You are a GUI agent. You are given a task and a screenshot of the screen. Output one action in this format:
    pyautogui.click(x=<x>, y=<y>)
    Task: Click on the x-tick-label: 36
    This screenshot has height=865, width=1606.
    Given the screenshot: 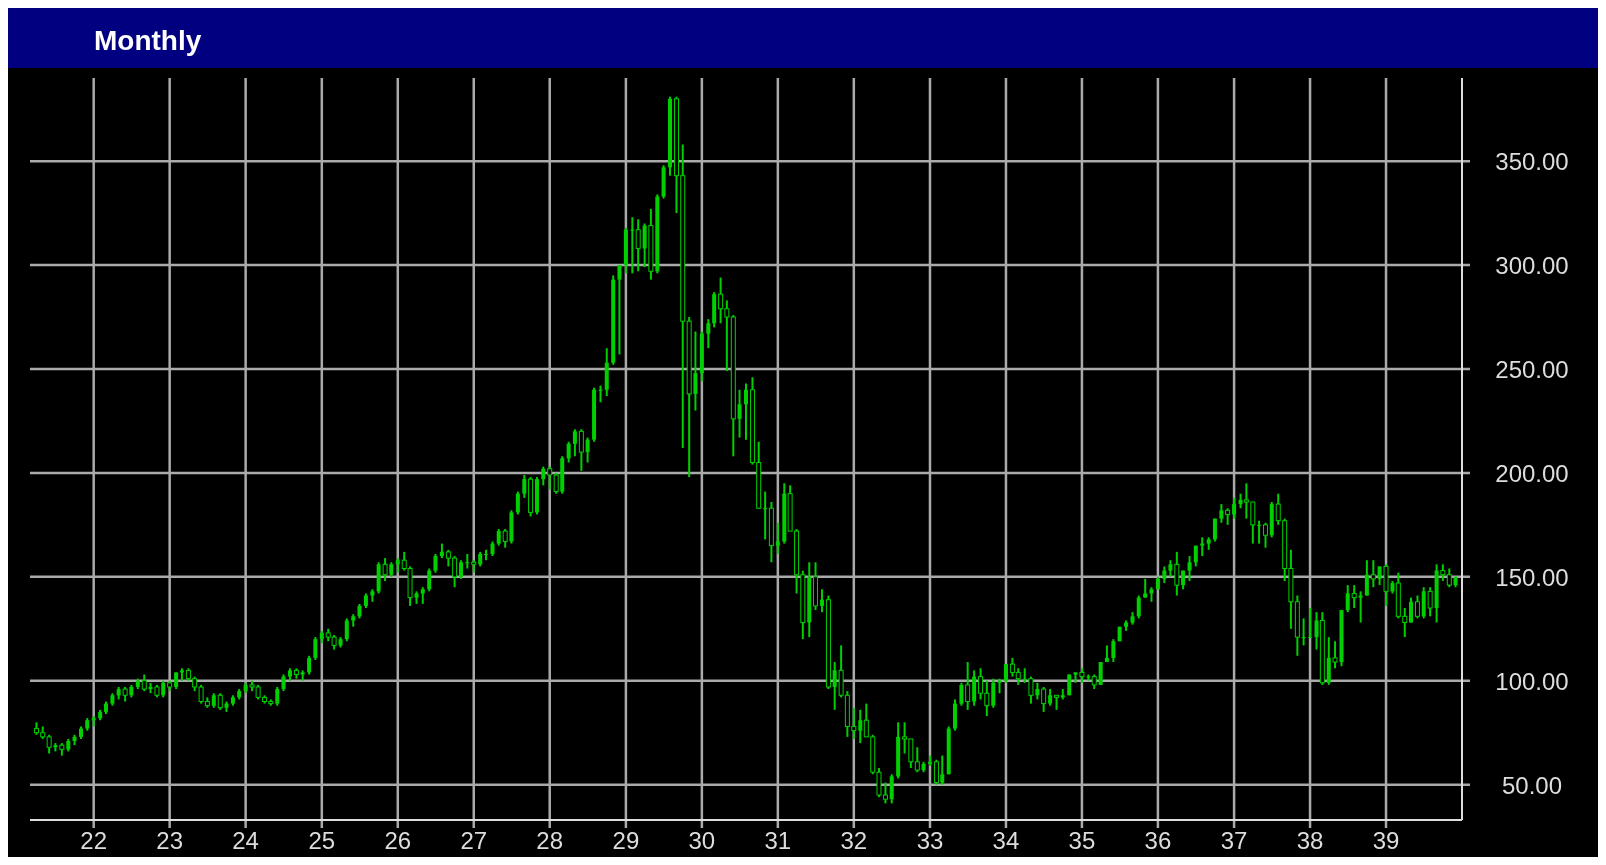 What is the action you would take?
    pyautogui.click(x=1158, y=840)
    